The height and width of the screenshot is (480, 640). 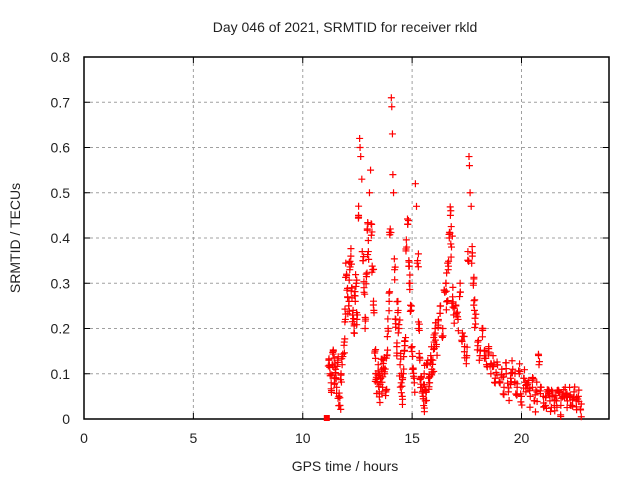 What do you see at coordinates (412, 438) in the screenshot?
I see `x-tick-label: 15` at bounding box center [412, 438].